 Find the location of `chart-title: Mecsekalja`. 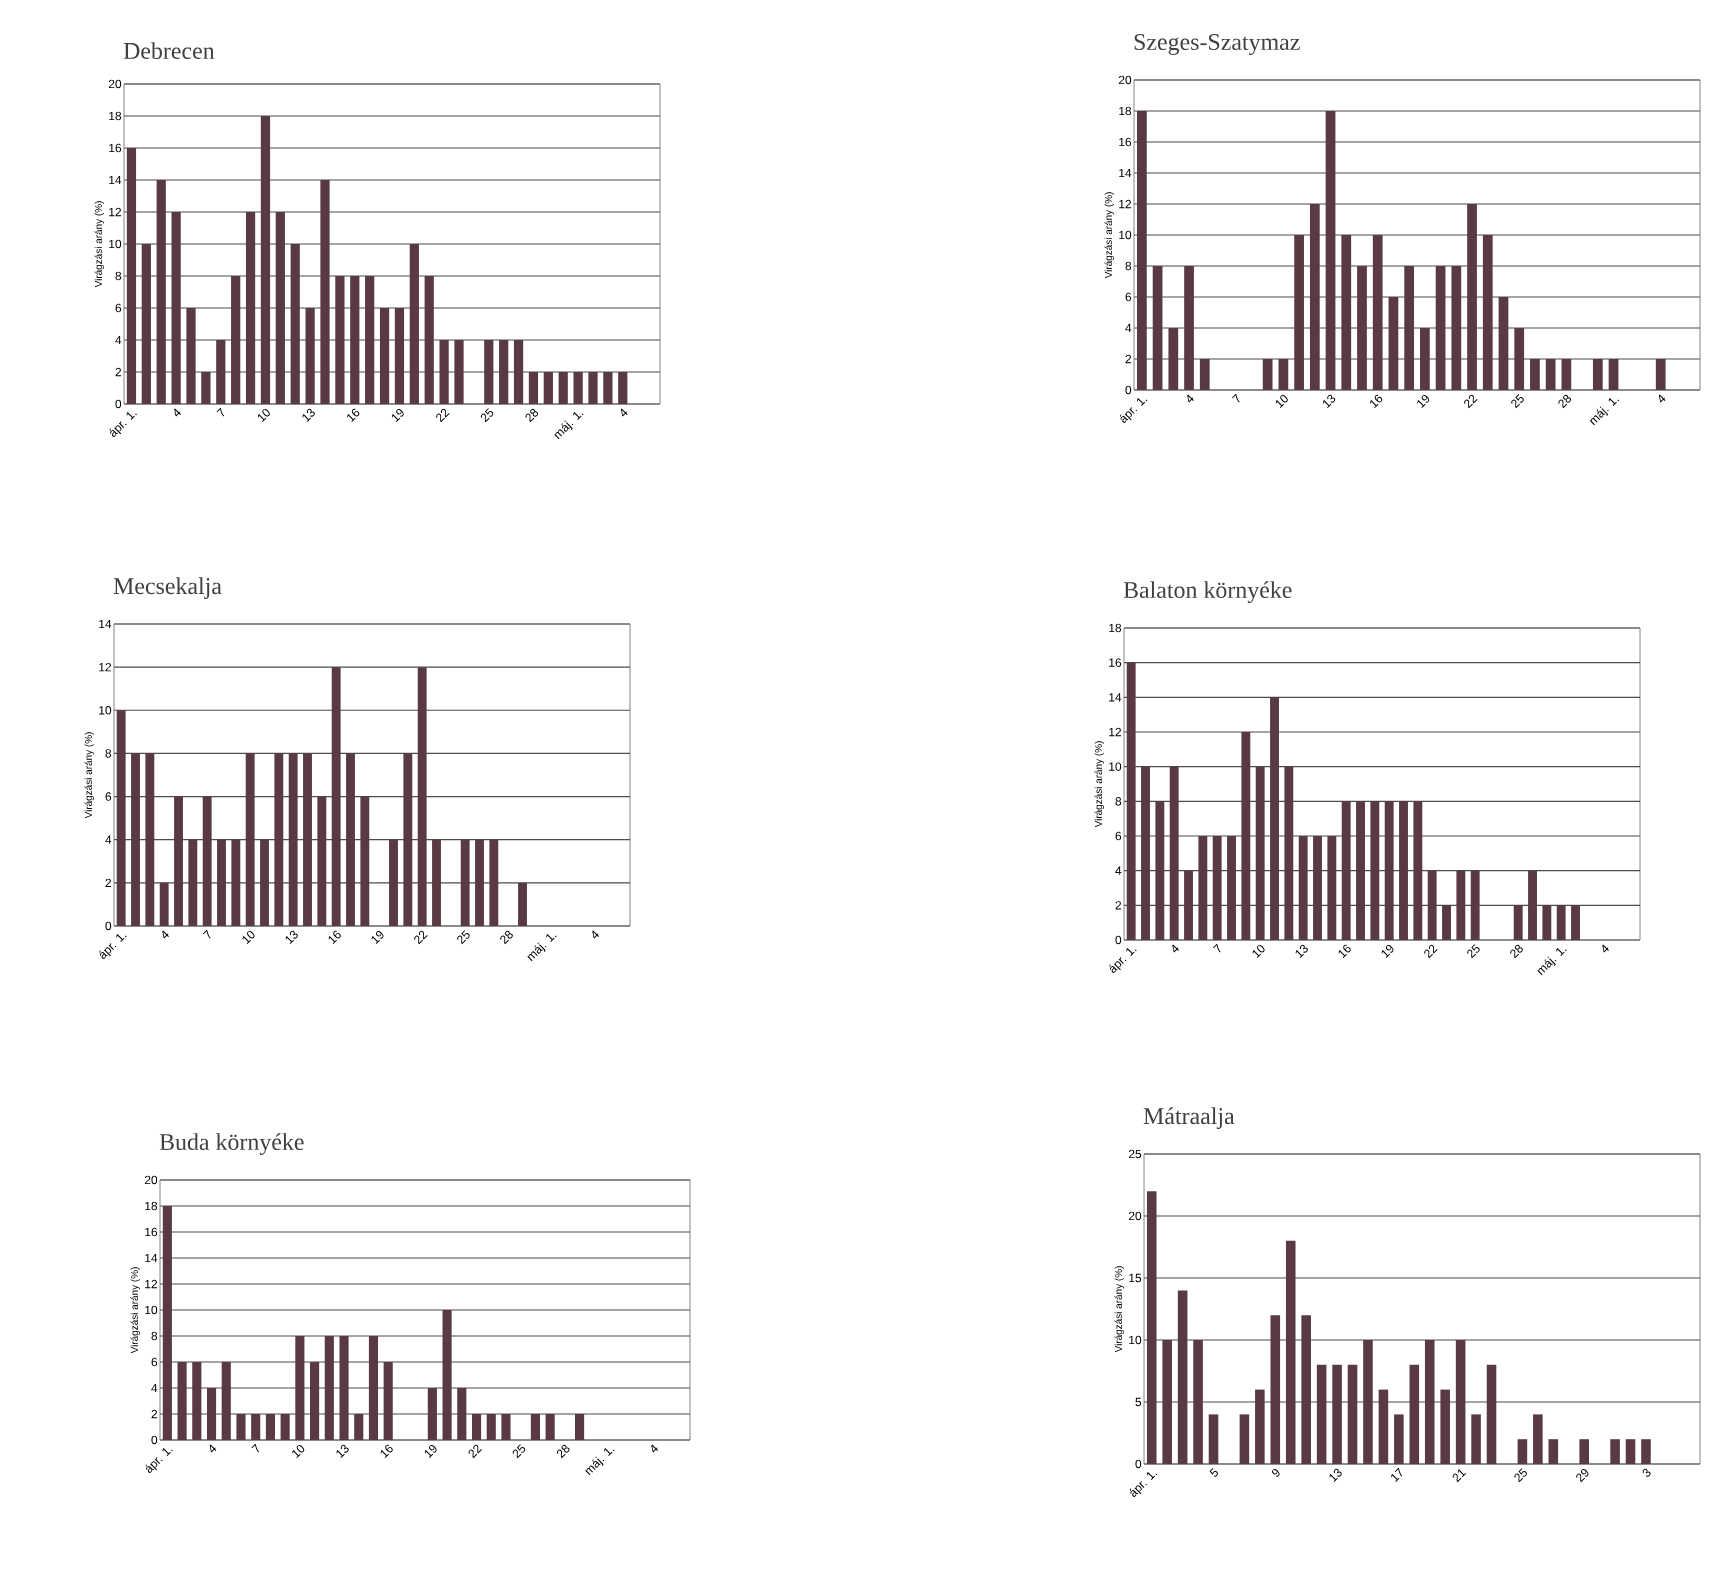

chart-title: Mecsekalja is located at coordinates (167, 588).